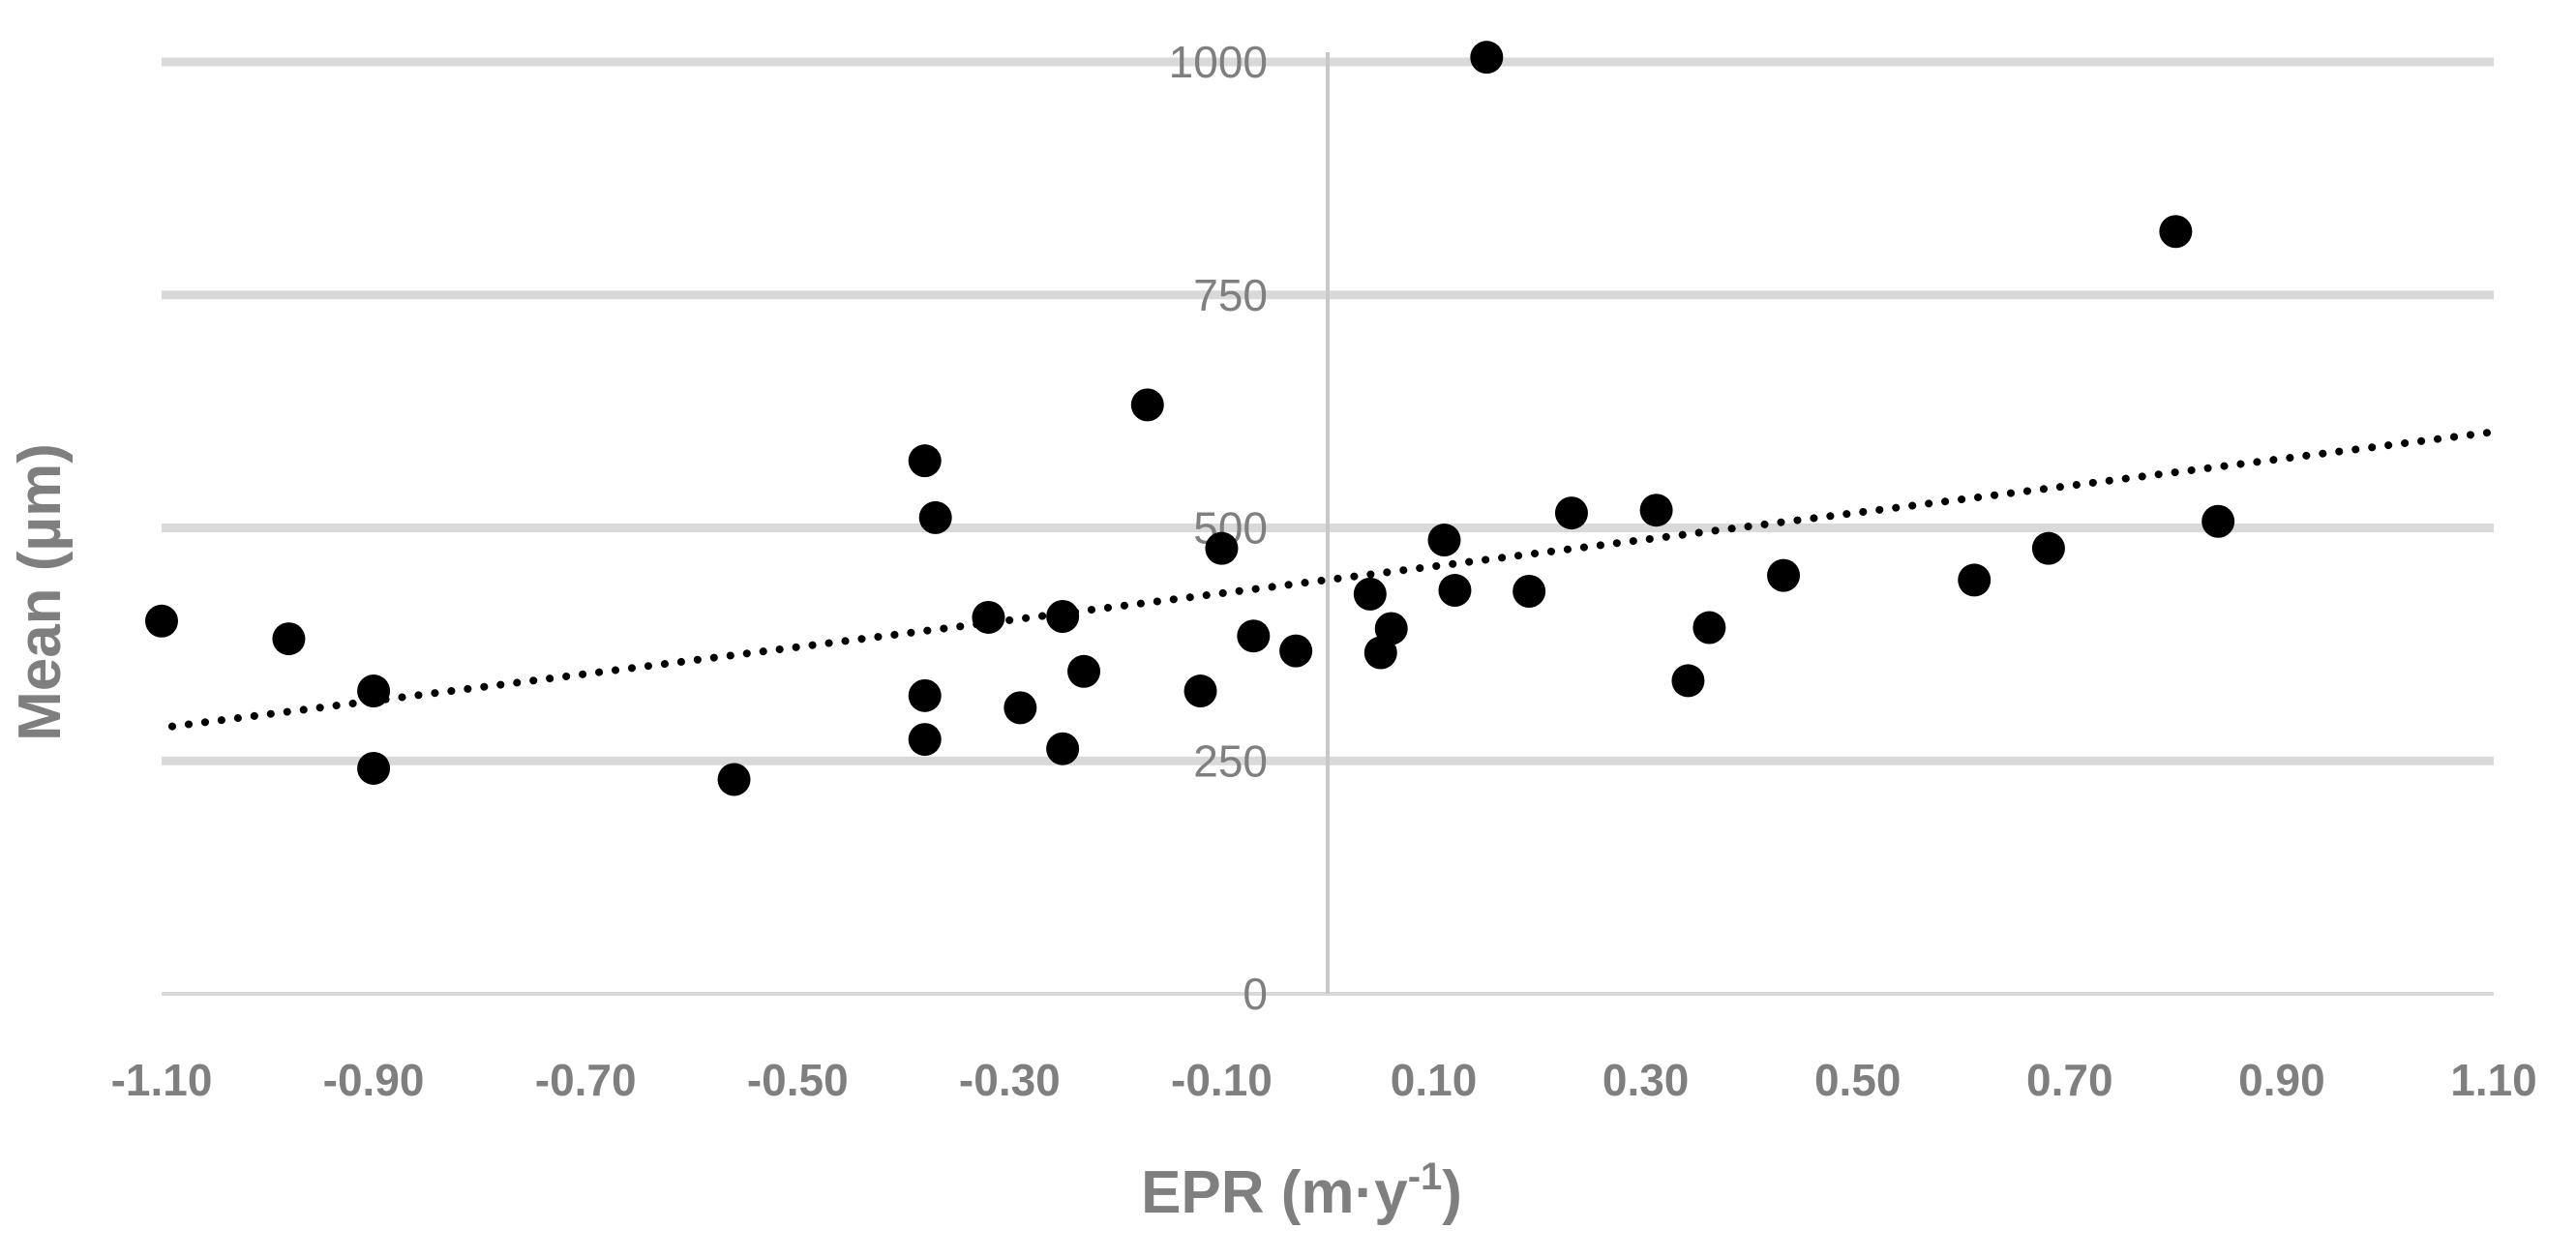 The height and width of the screenshot is (1259, 2576). I want to click on x-axis-label-end: ), so click(1452, 1192).